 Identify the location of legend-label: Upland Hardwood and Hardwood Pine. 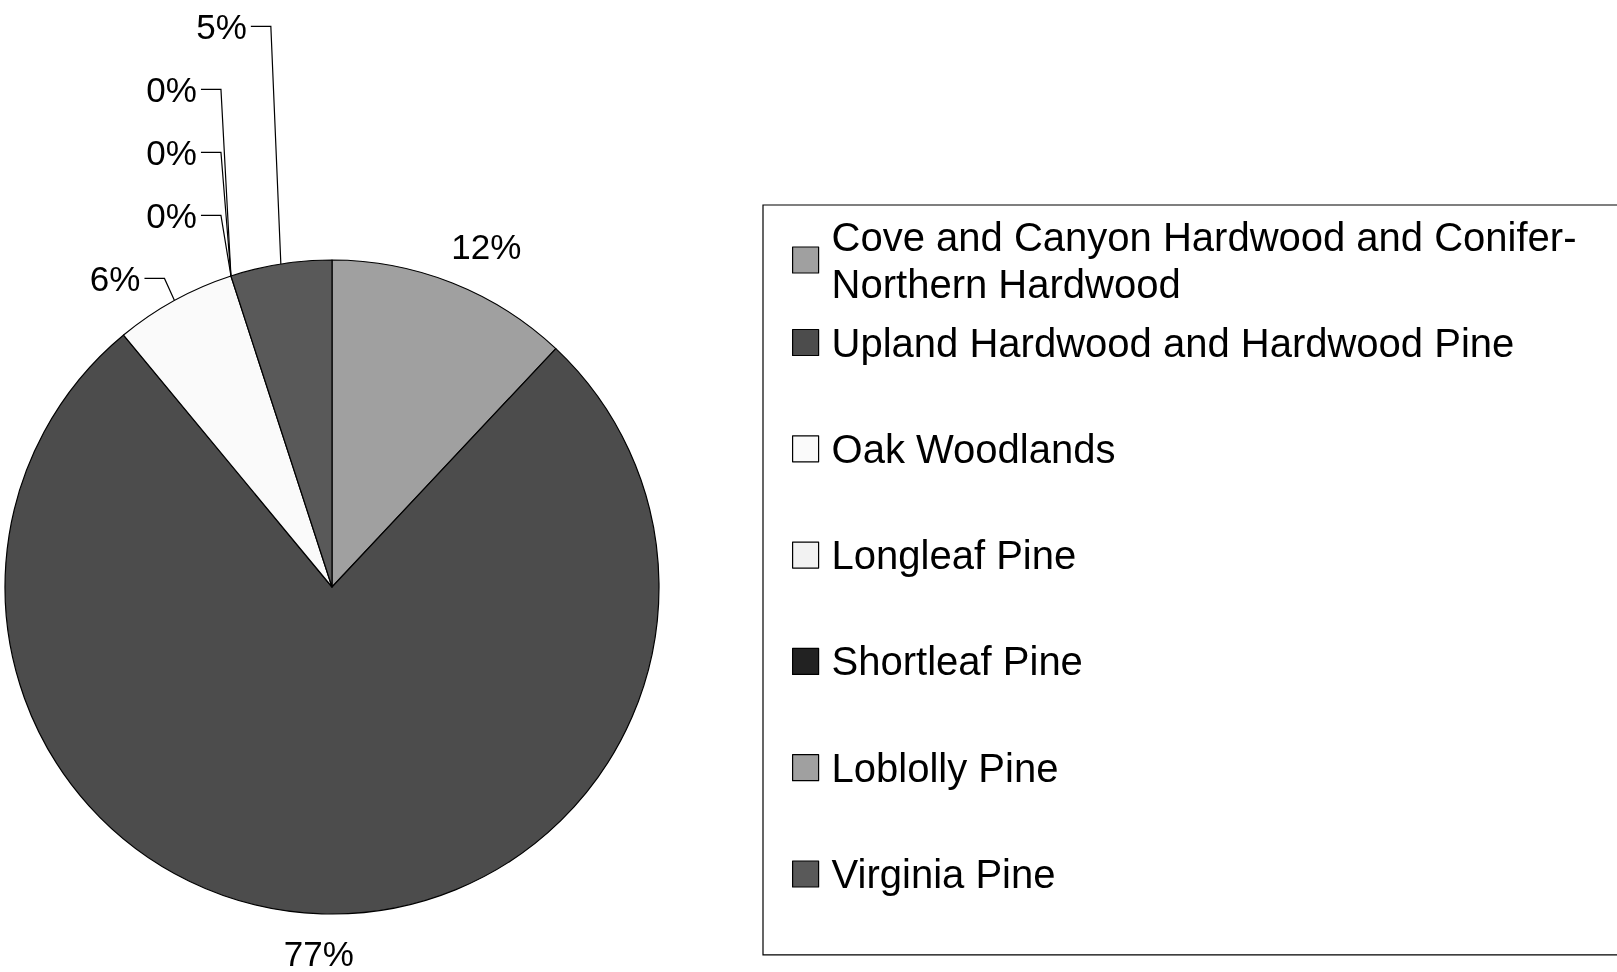
(1173, 342).